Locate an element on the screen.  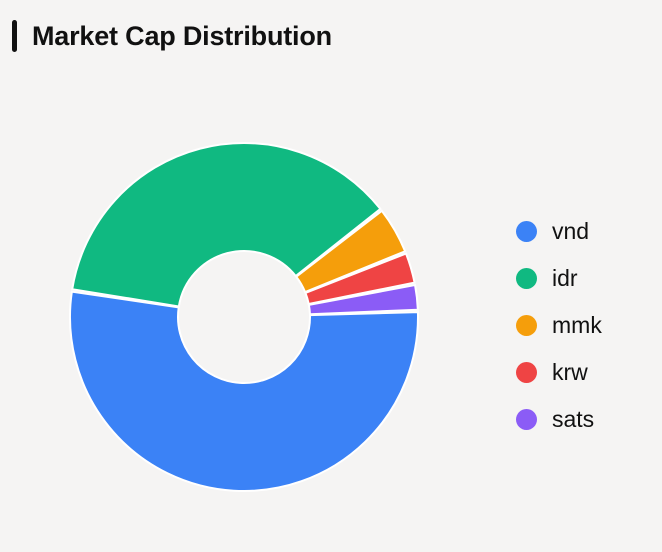
pie-slice-mmk is located at coordinates (350, 251).